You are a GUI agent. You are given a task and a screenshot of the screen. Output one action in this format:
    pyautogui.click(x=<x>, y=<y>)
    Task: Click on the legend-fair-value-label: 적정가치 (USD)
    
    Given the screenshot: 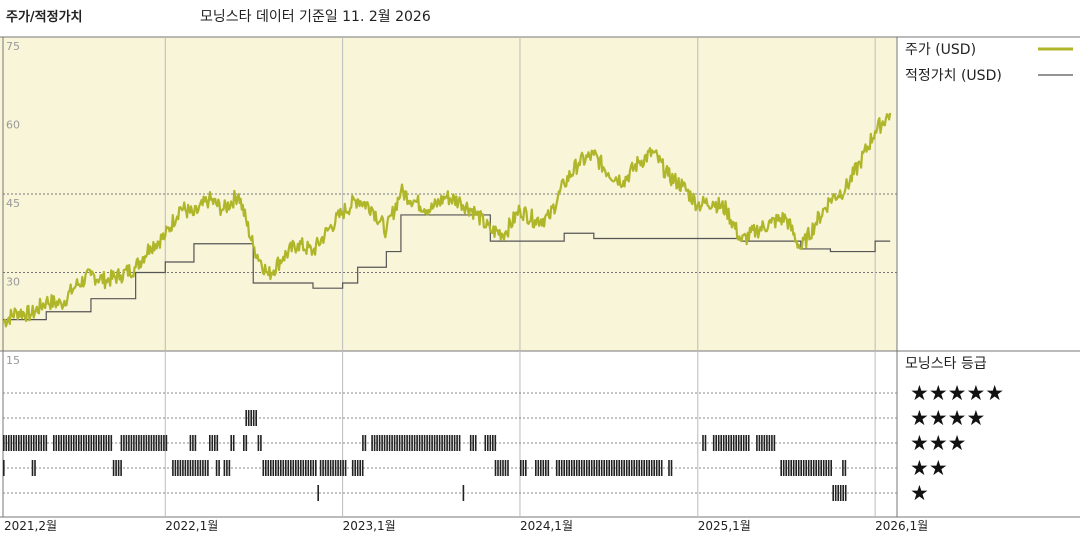 What is the action you would take?
    pyautogui.click(x=953, y=76)
    